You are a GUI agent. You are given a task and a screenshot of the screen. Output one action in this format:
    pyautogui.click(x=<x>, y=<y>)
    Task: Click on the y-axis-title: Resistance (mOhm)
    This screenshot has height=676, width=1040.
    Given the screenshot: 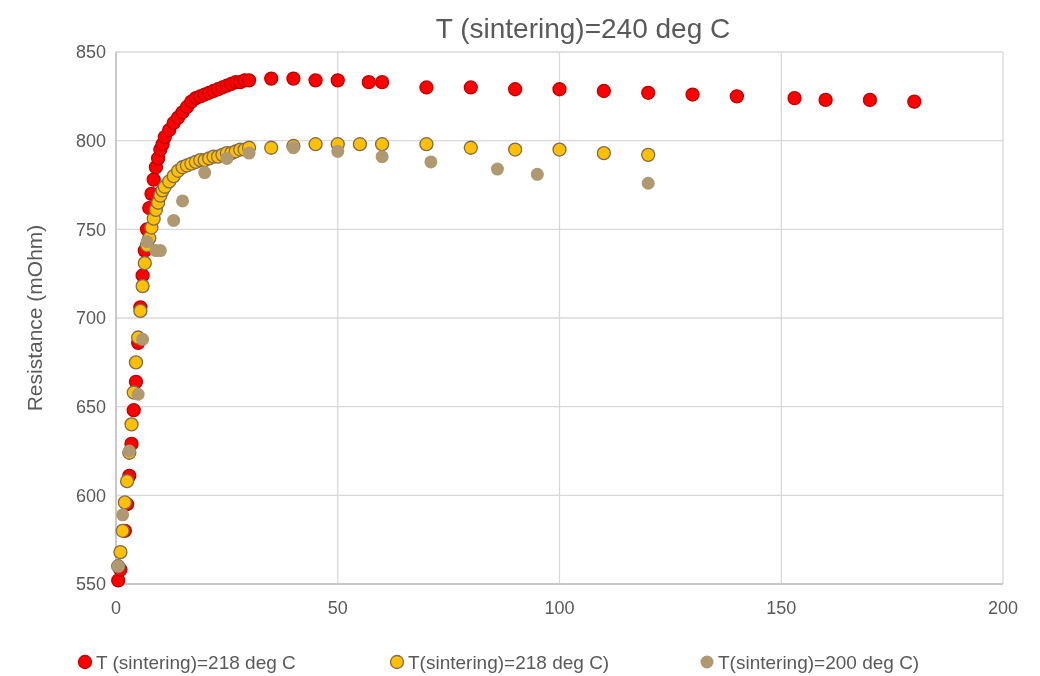 What is the action you would take?
    pyautogui.click(x=34, y=318)
    